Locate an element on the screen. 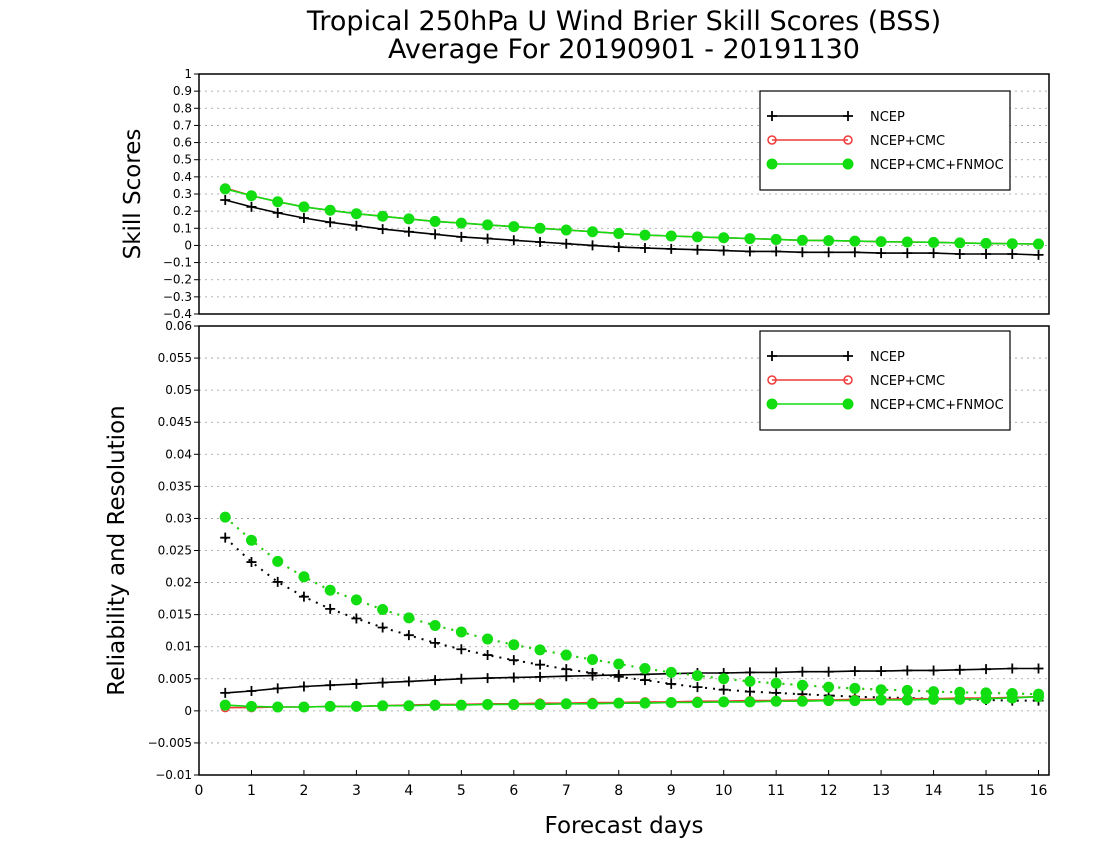 This screenshot has width=1100, height=850. y-tick-label: 0.03 is located at coordinates (178, 518).